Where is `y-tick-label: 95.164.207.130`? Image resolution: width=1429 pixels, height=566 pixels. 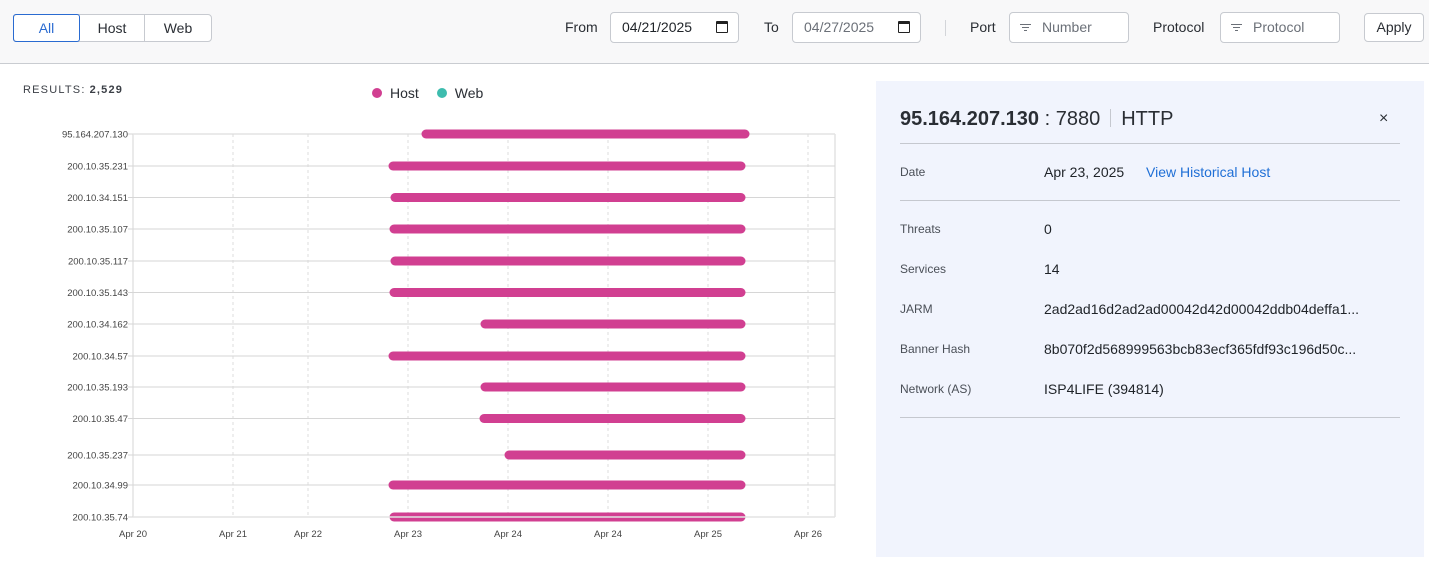
y-tick-label: 95.164.207.130 is located at coordinates (95, 135).